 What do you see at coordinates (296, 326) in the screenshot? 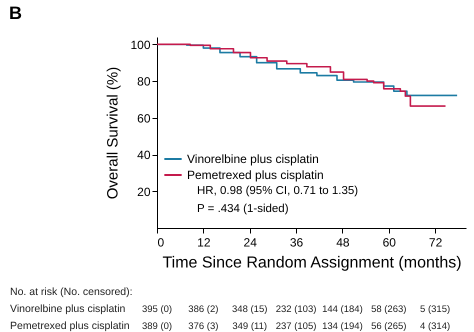
I see `text: 237 (105)` at bounding box center [296, 326].